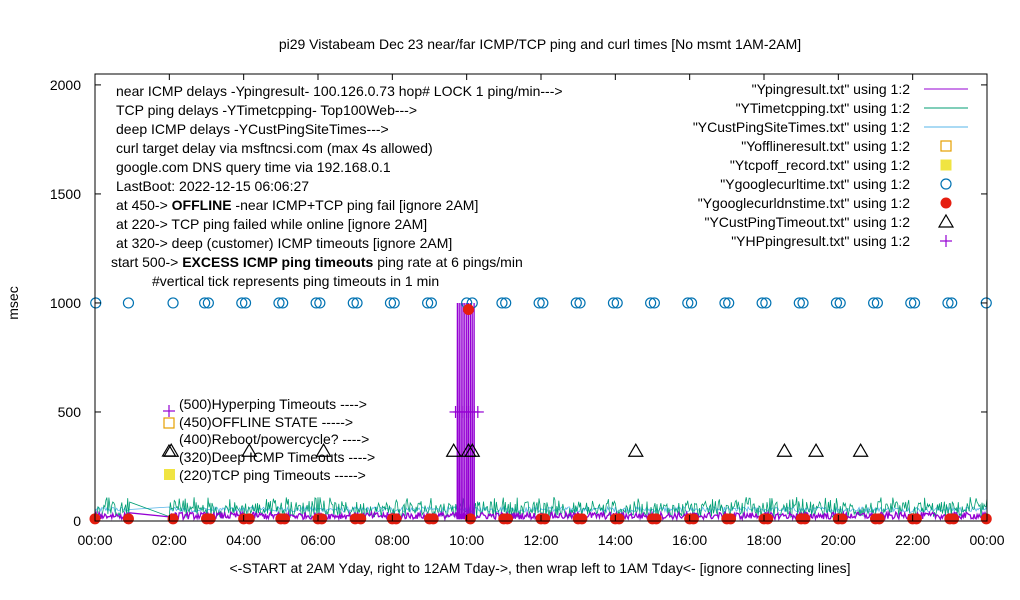 The height and width of the screenshot is (600, 1020). What do you see at coordinates (540, 540) in the screenshot?
I see `x-tick-label: 12:00` at bounding box center [540, 540].